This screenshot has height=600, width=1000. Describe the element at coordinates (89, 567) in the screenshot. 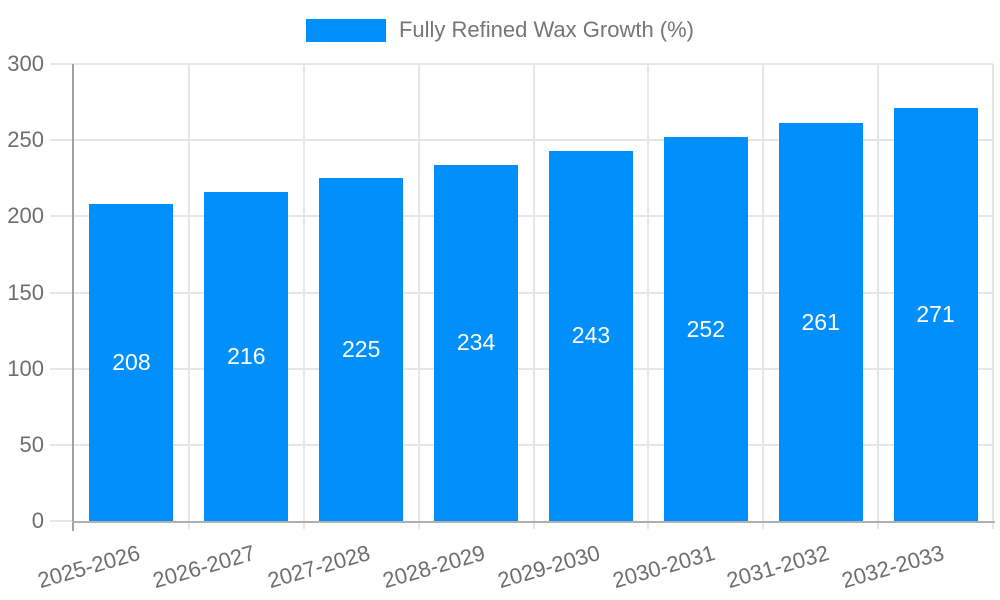

I see `x-axis-label: 2025-2026` at that location.